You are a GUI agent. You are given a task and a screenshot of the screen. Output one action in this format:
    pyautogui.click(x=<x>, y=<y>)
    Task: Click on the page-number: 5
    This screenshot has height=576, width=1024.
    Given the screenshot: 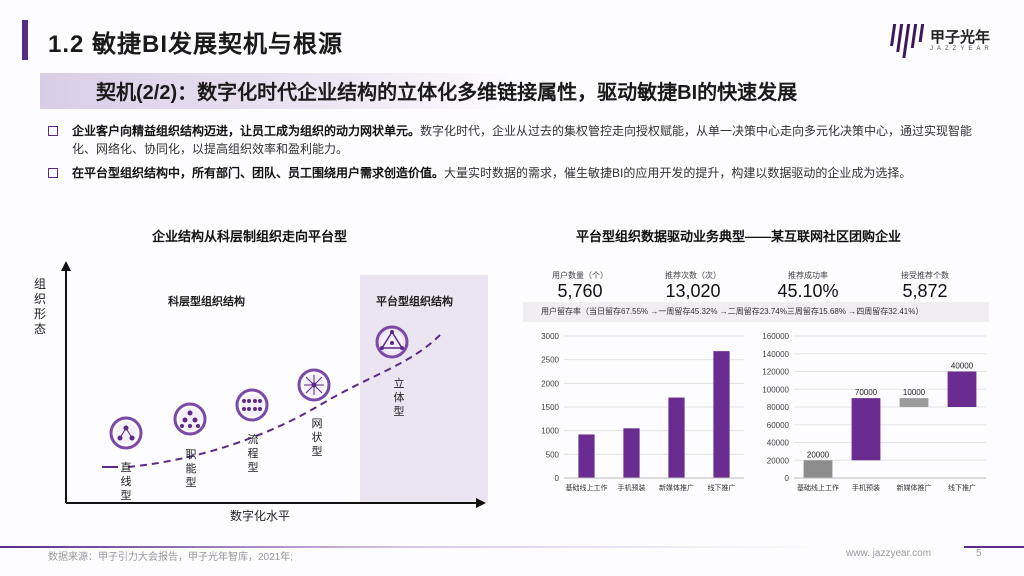 What is the action you would take?
    pyautogui.click(x=979, y=553)
    